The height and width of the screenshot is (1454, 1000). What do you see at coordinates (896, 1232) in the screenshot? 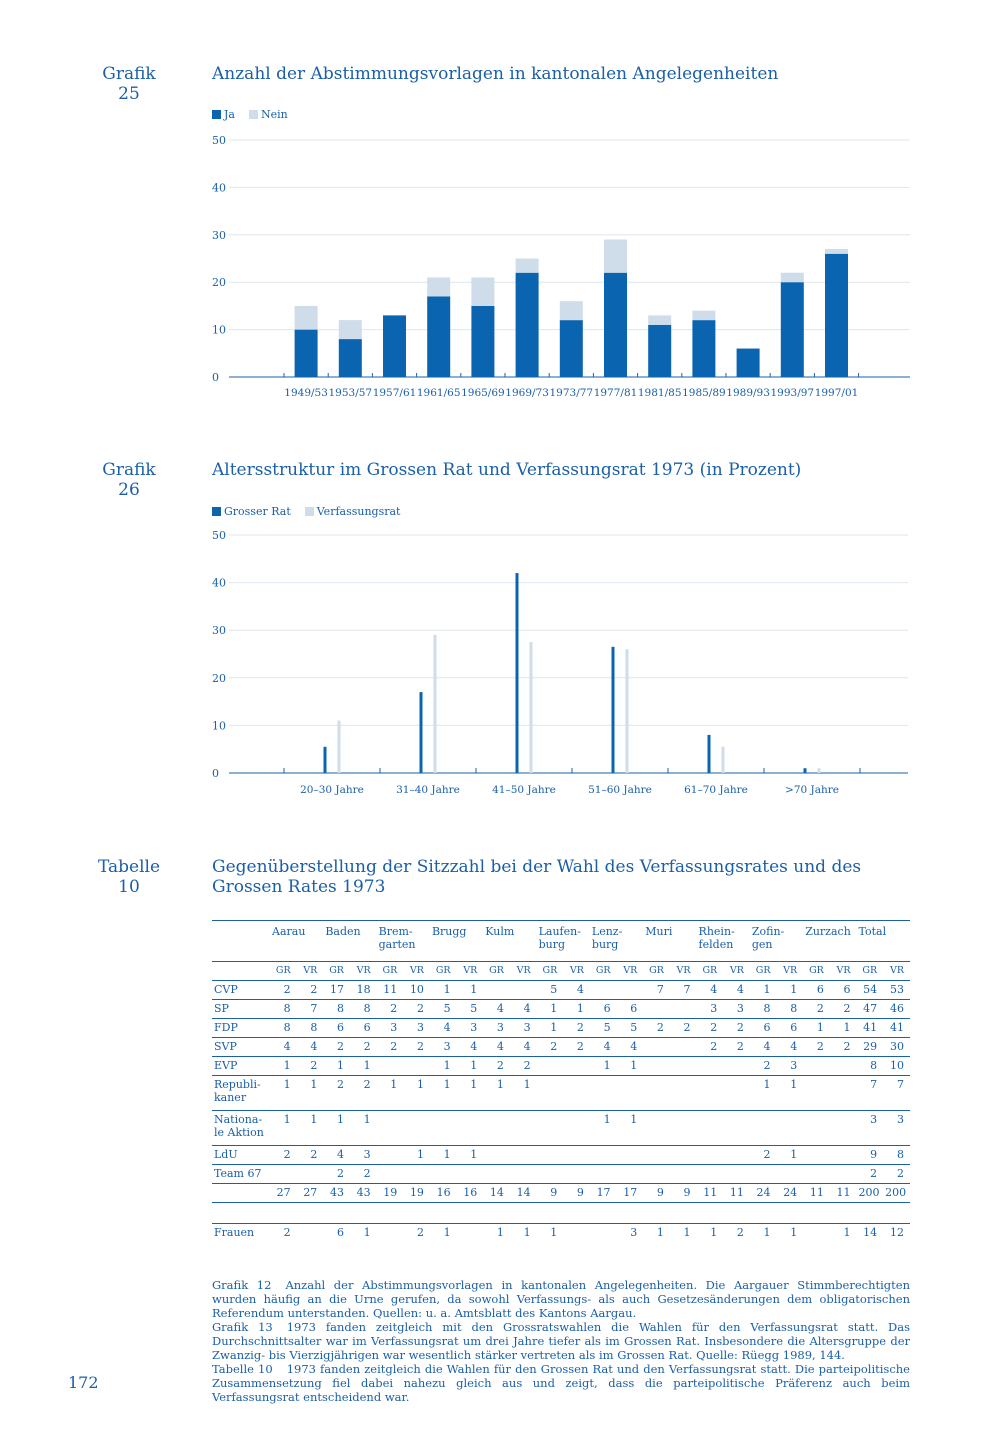
I see `seat-value: 12` at bounding box center [896, 1232].